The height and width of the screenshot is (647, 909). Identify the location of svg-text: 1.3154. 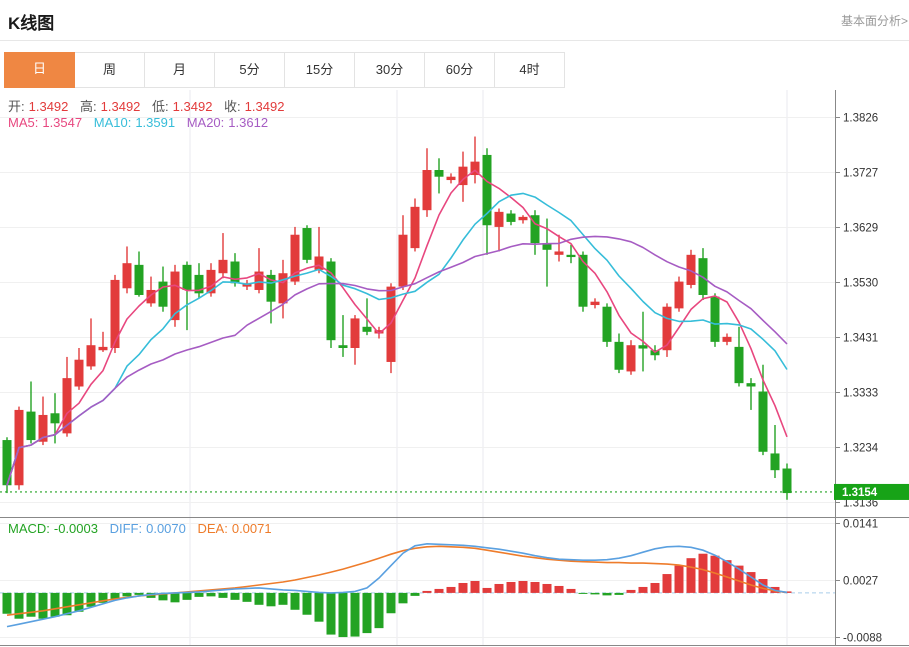
(860, 493).